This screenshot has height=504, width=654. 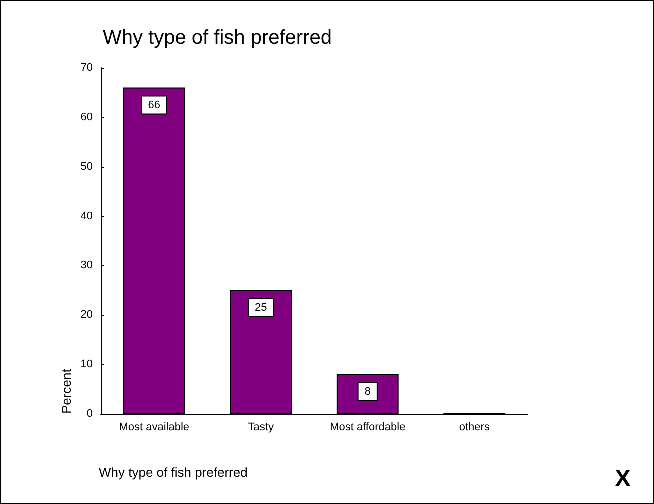 What do you see at coordinates (86, 216) in the screenshot?
I see `y-tick-label: 40` at bounding box center [86, 216].